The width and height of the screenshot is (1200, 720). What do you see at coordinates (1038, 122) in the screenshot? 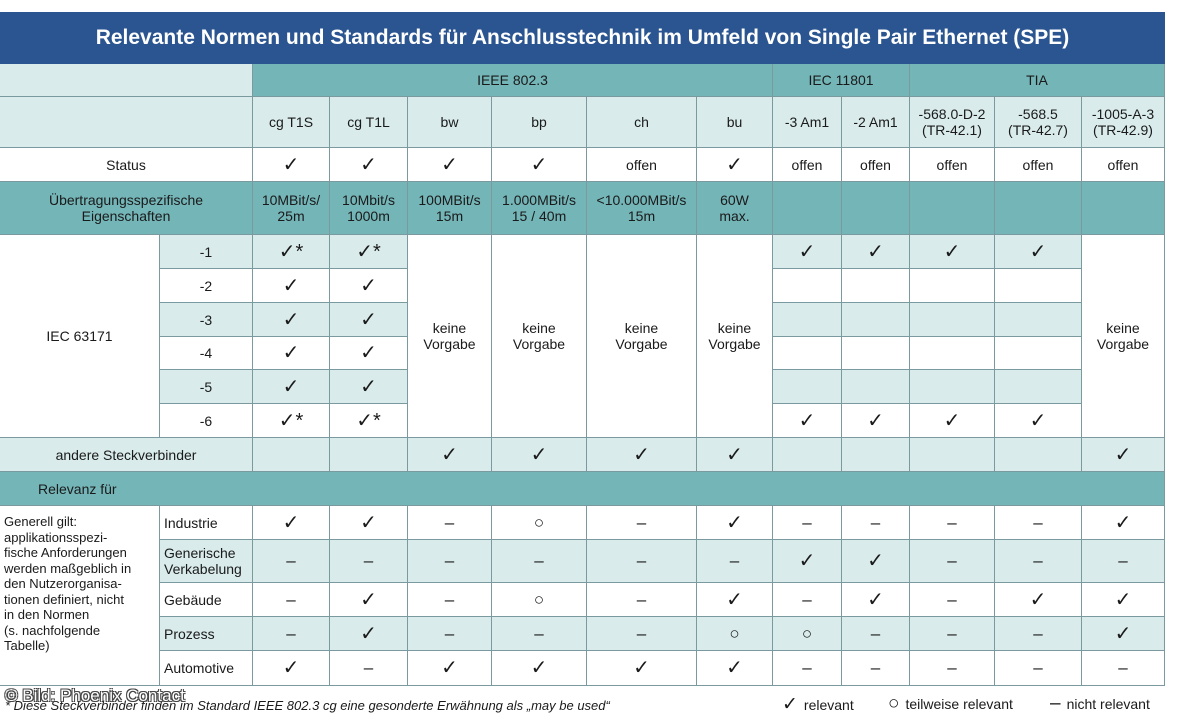
I see `column-header-text: -568.5 (TR-42.7)` at bounding box center [1038, 122].